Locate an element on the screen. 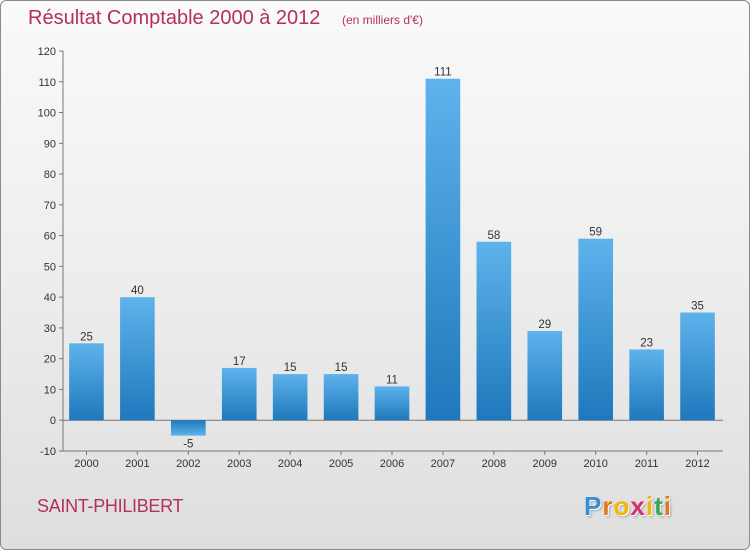 Image resolution: width=750 pixels, height=550 pixels. data-label-2000: 25 is located at coordinates (86, 337).